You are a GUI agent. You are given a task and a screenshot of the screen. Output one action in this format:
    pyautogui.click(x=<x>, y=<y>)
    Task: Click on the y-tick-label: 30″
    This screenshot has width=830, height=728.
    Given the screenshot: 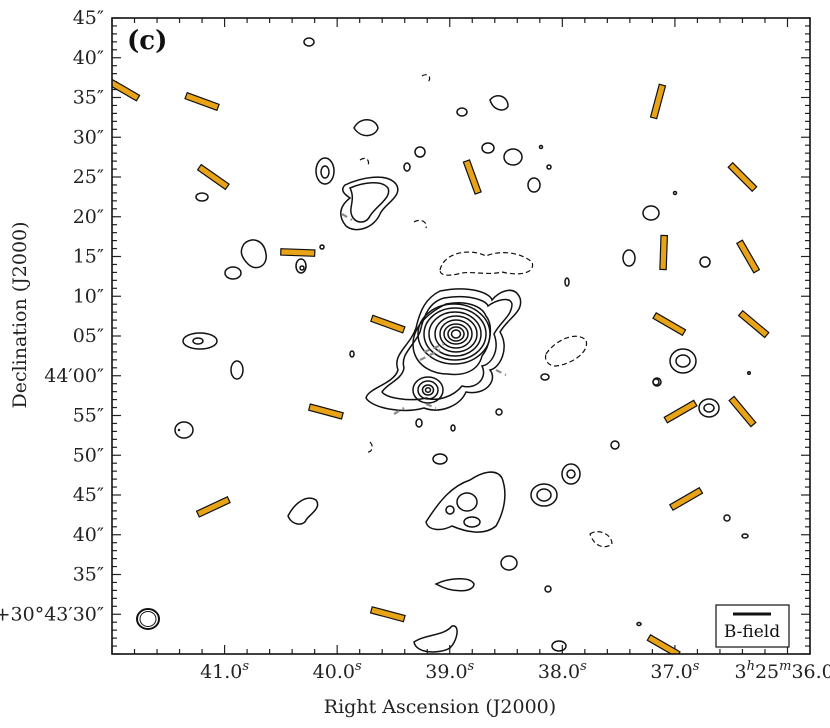 What is the action you would take?
    pyautogui.click(x=88, y=137)
    